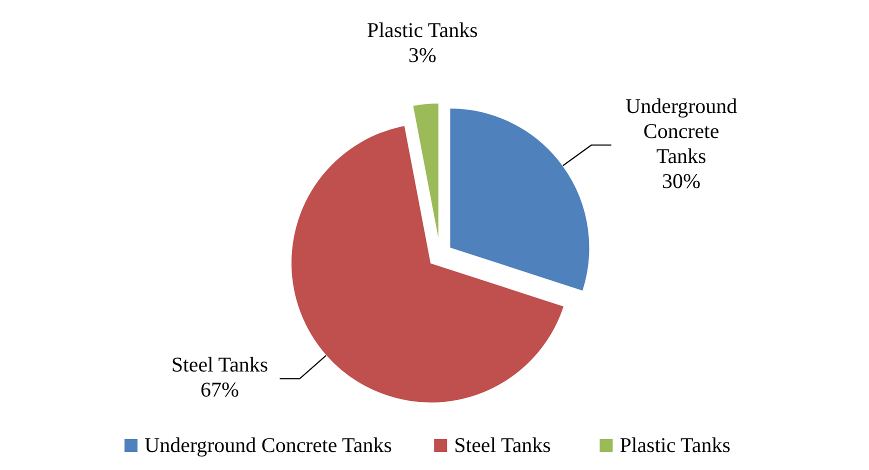 The width and height of the screenshot is (869, 470). Describe the element at coordinates (681, 131) in the screenshot. I see `slice-label: Underground Concrete Tanks` at that location.